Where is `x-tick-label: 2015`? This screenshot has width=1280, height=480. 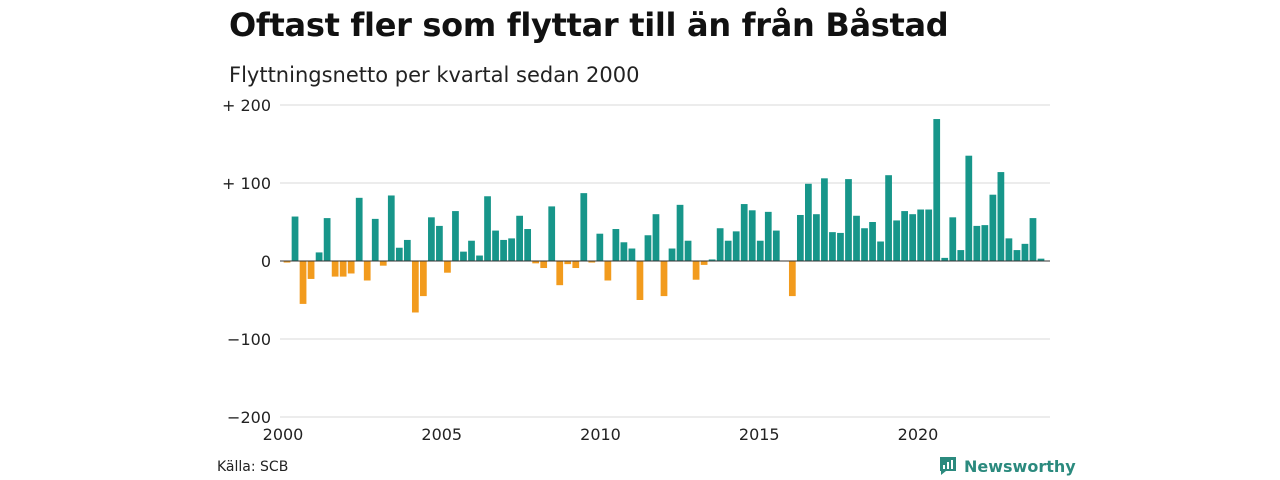
x-tick-label: 2015 is located at coordinates (759, 434).